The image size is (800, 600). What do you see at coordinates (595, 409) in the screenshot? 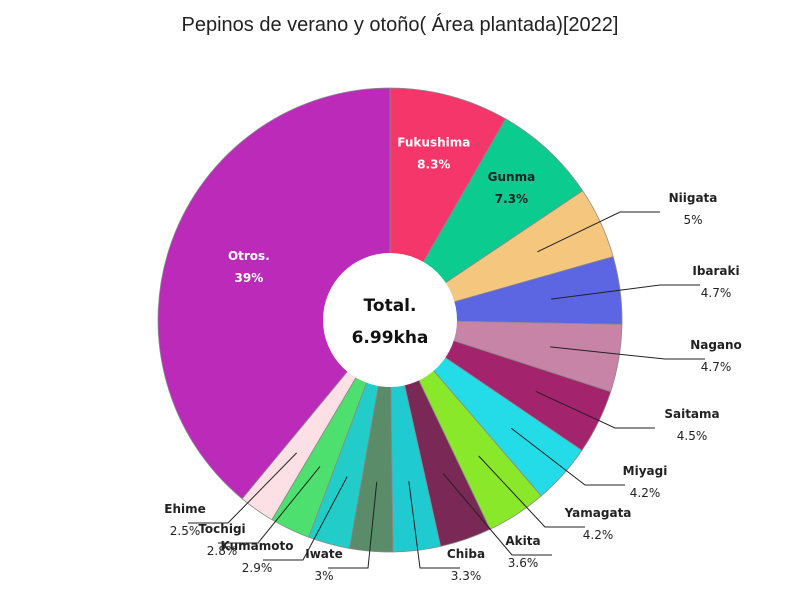
I see `leader-line-saitama` at bounding box center [595, 409].